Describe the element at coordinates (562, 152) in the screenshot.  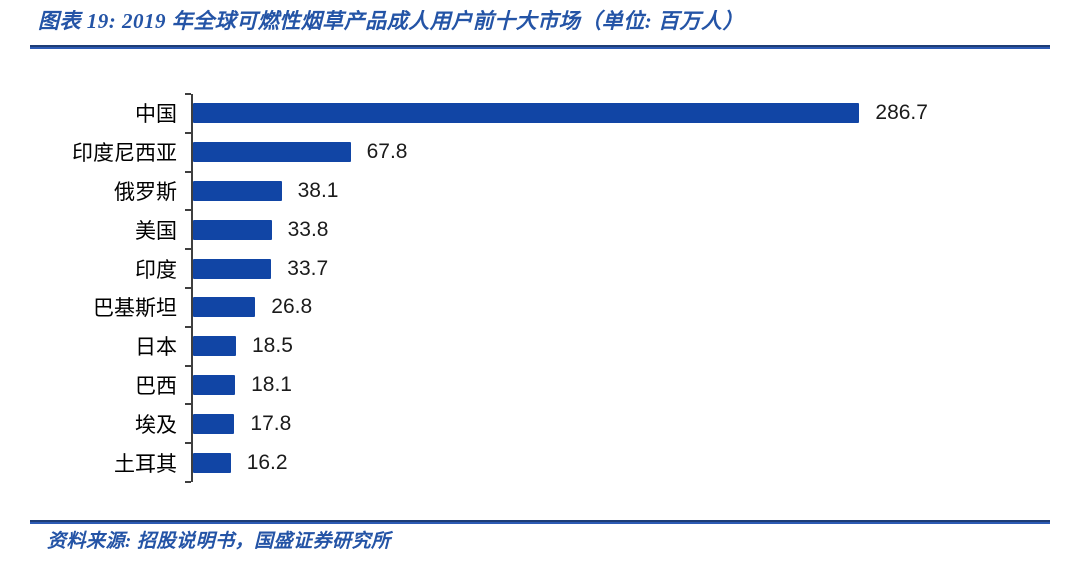
I see `chart-row: 印度尼西亚 67.8` at that location.